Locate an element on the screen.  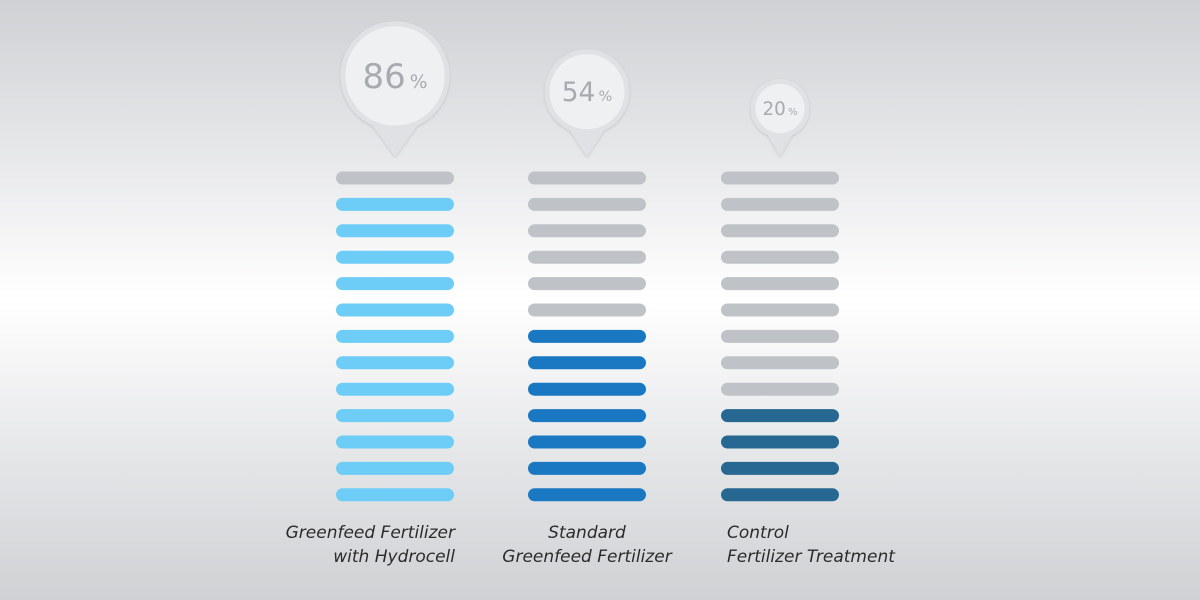
value-label: 20% is located at coordinates (780, 109).